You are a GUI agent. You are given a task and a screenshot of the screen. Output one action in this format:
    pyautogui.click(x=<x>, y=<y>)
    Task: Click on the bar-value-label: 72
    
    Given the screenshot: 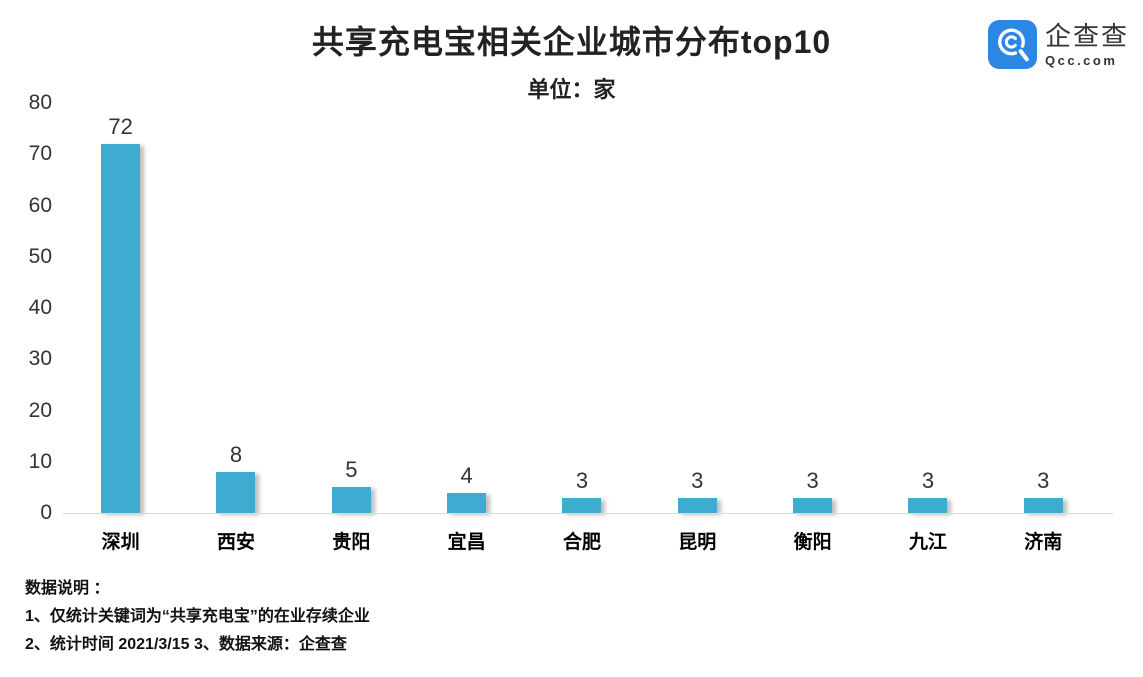 What is the action you would take?
    pyautogui.click(x=120, y=126)
    